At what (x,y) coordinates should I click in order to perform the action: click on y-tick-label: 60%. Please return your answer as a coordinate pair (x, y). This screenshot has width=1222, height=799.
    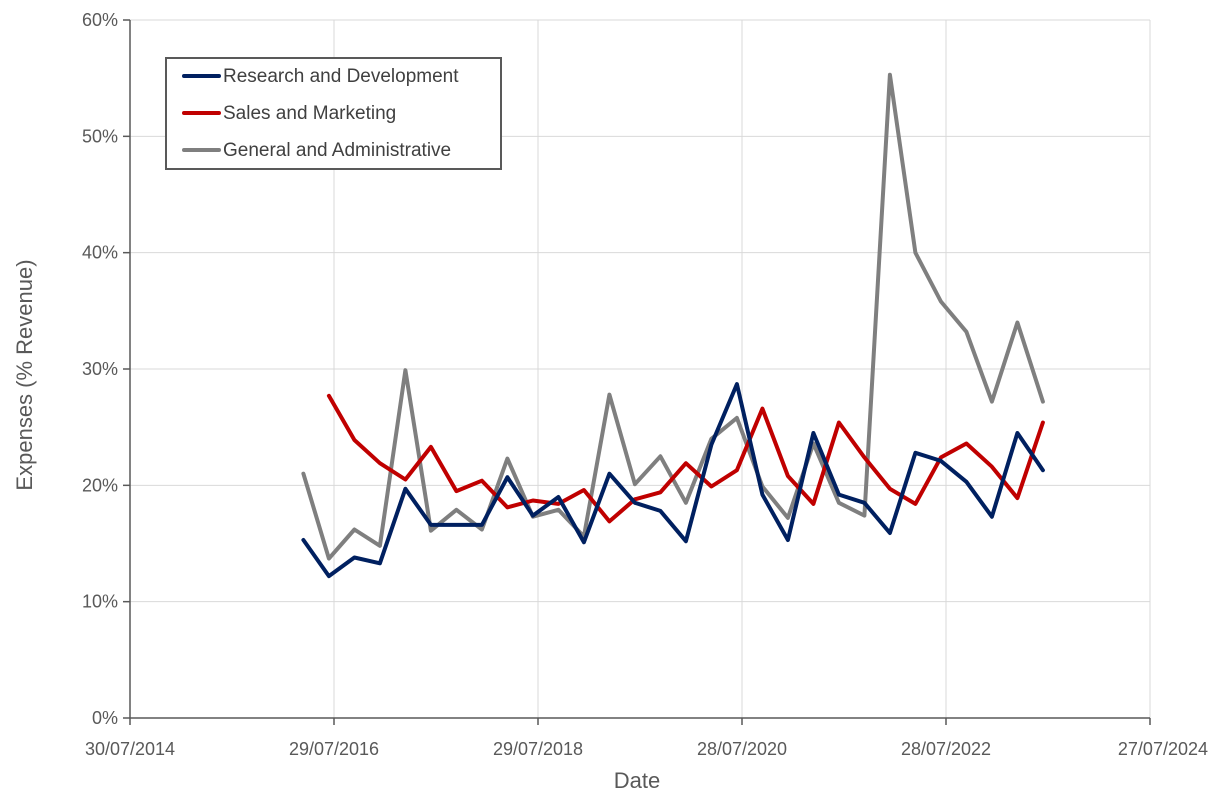
    Looking at the image, I should click on (100, 20).